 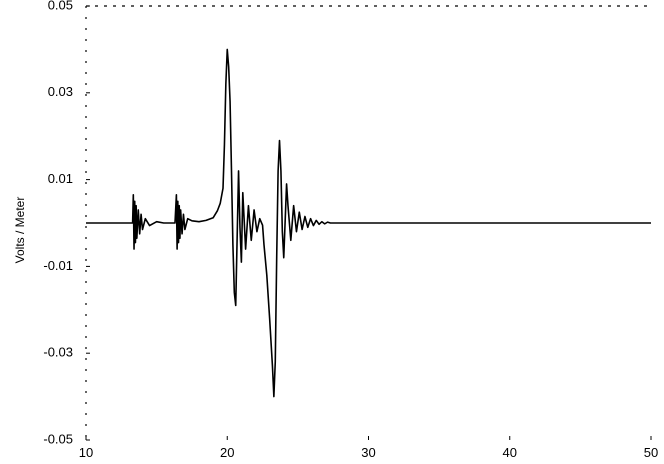 I want to click on y-tick-label: -0.03, so click(x=58, y=352).